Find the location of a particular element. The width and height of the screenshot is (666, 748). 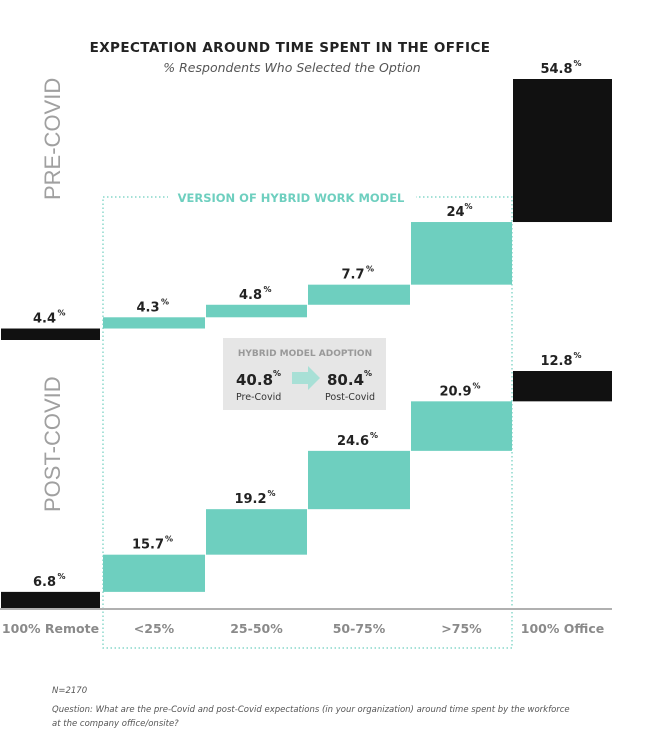

data-label-post-covid-1: 15.7 is located at coordinates (148, 545).